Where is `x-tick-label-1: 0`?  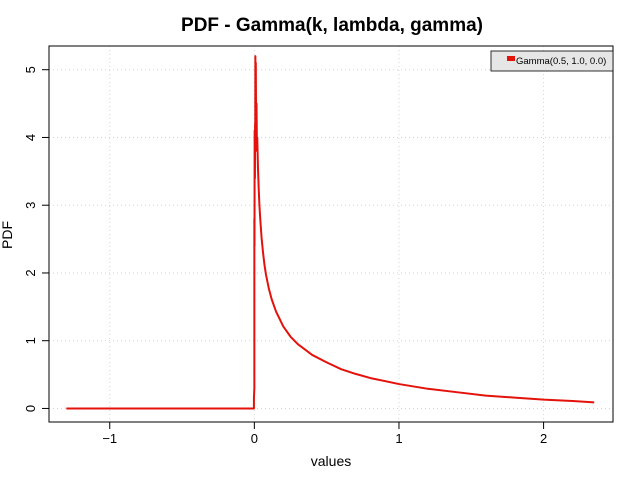
x-tick-label-1: 0 is located at coordinates (254, 438).